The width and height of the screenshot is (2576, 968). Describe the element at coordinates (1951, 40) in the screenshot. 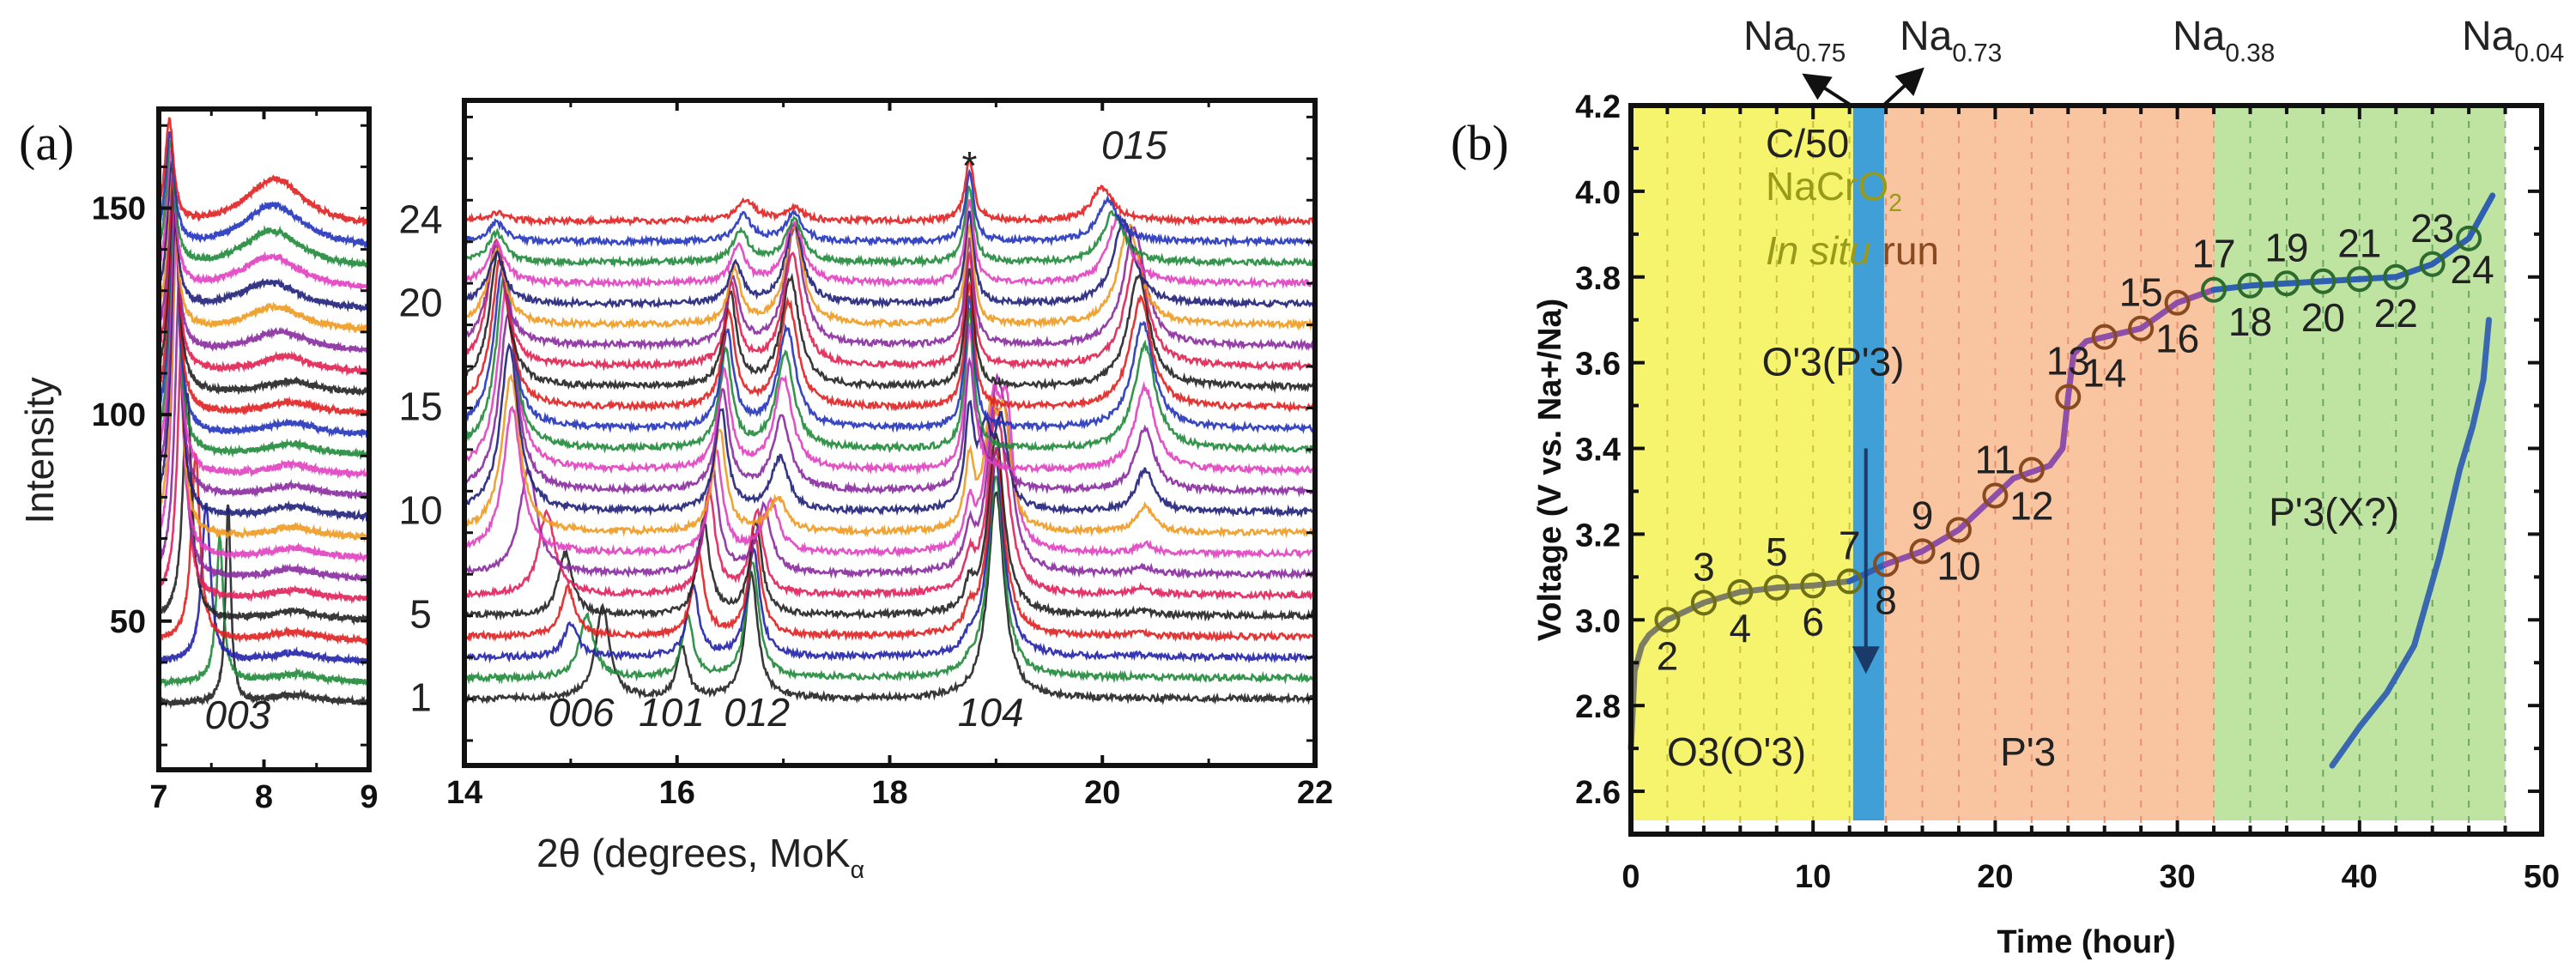

I see `composition-label: Na0.73` at that location.